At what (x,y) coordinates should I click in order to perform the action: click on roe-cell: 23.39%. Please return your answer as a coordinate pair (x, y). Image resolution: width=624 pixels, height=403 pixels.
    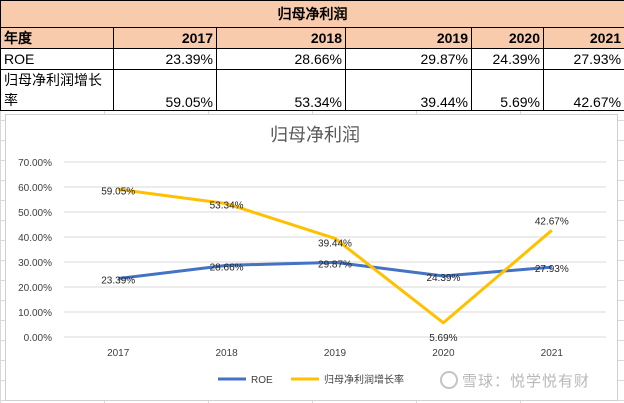
    Looking at the image, I should click on (165, 59).